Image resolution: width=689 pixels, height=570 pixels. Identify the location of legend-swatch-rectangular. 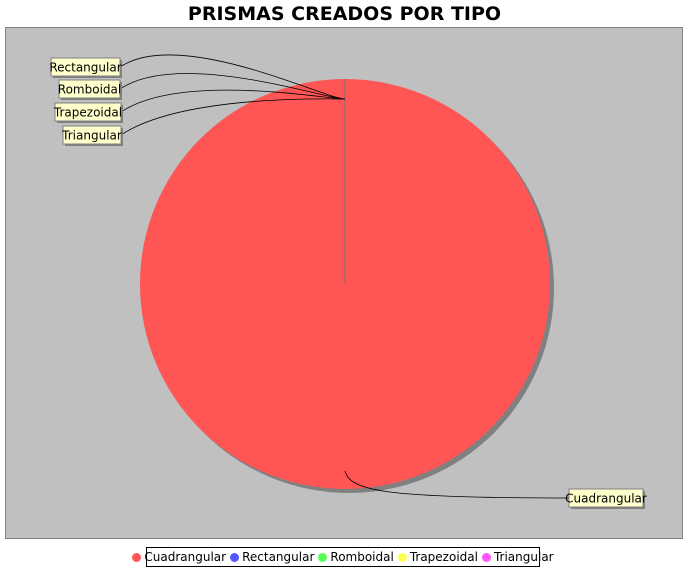
(235, 557).